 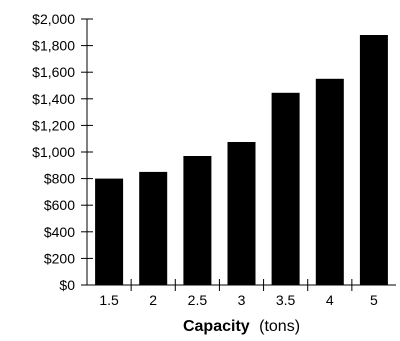 I want to click on x-tick-label-3: 3, so click(x=242, y=300).